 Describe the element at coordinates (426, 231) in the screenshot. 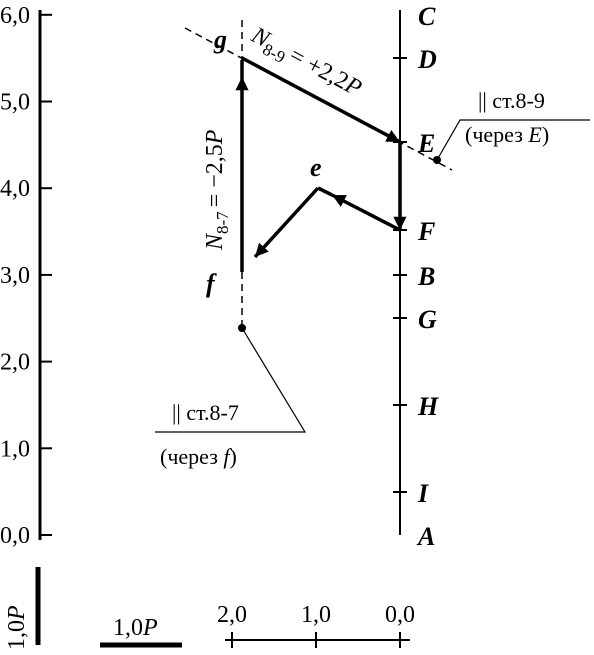

I see `point-label: F` at that location.